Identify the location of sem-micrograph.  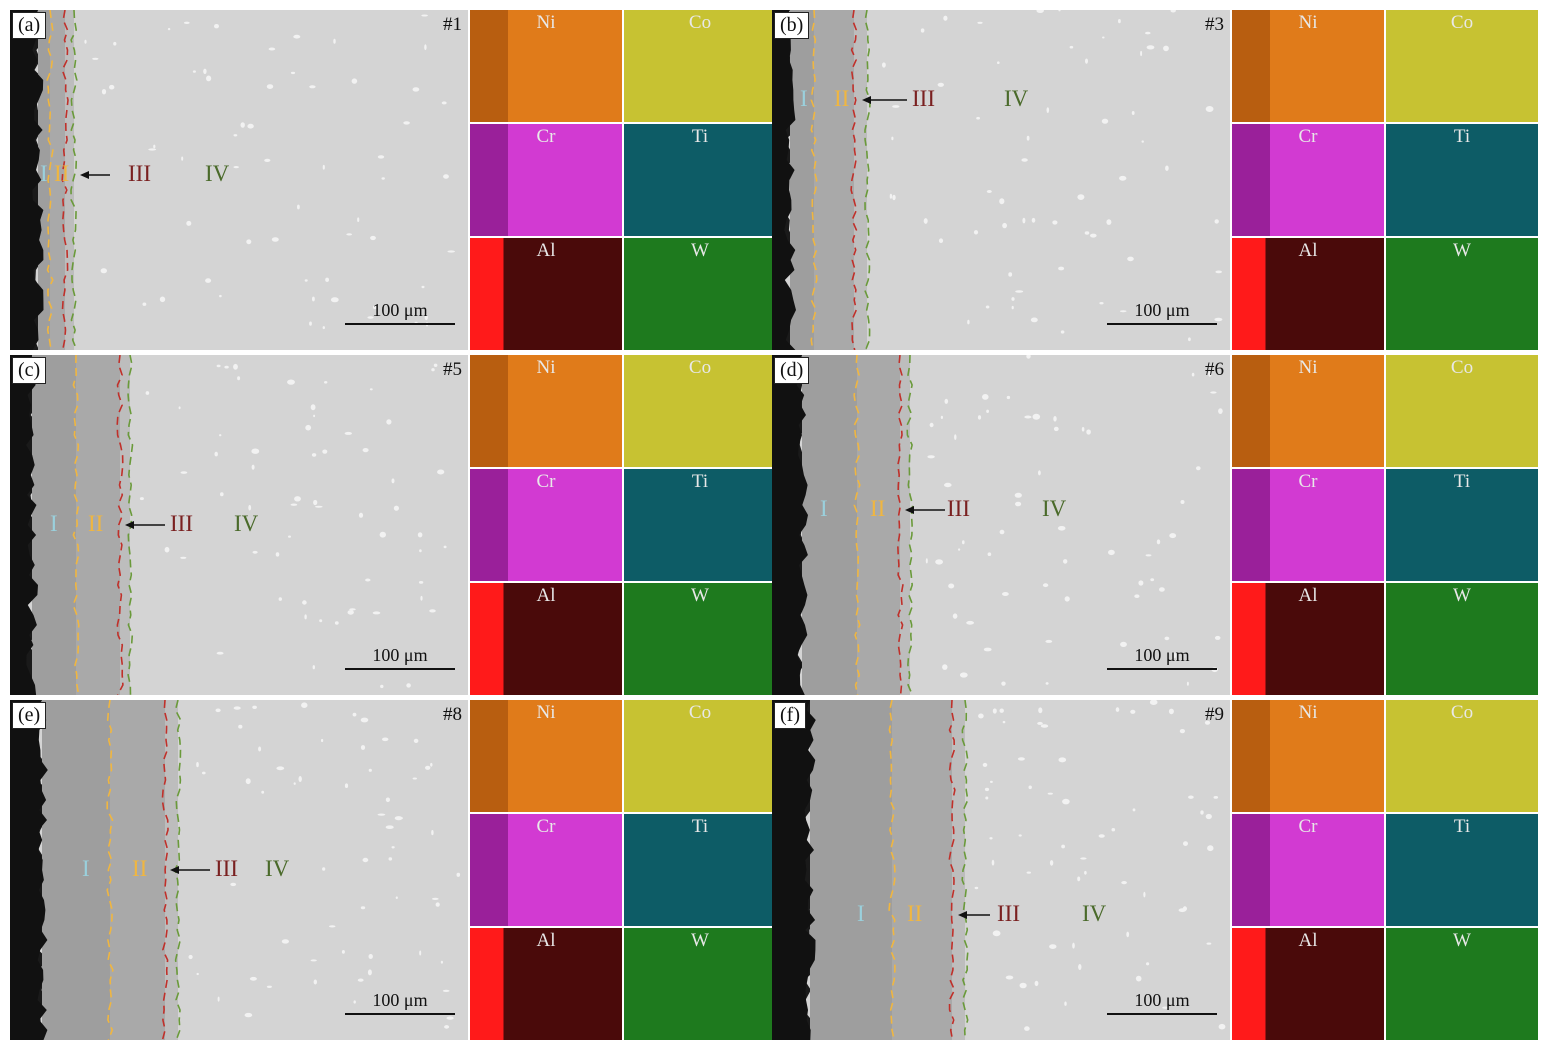
(997, 180).